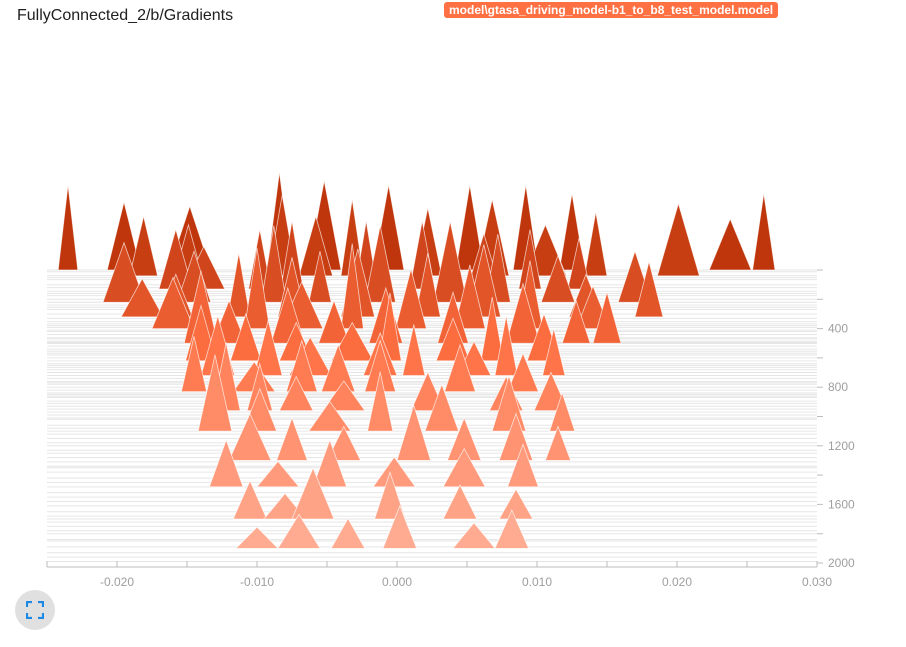  What do you see at coordinates (537, 582) in the screenshot?
I see `x-tick-label: 0.010` at bounding box center [537, 582].